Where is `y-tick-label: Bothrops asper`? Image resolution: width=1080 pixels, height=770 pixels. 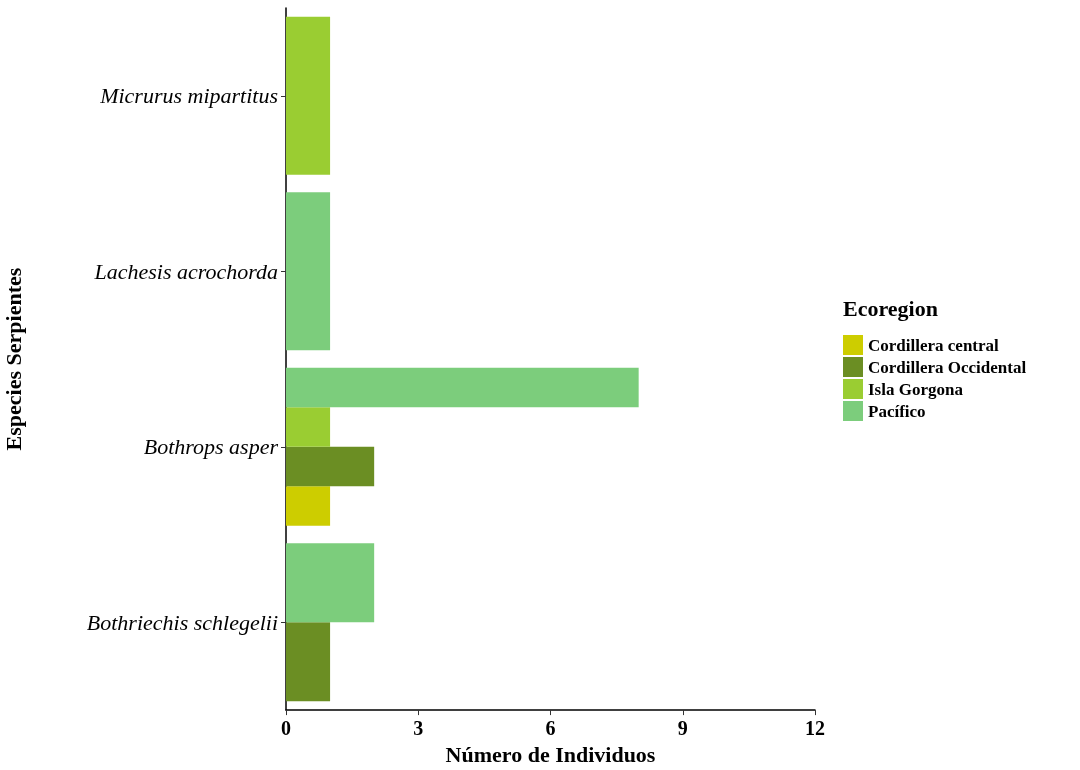 y-tick-label: Bothrops asper is located at coordinates (211, 447).